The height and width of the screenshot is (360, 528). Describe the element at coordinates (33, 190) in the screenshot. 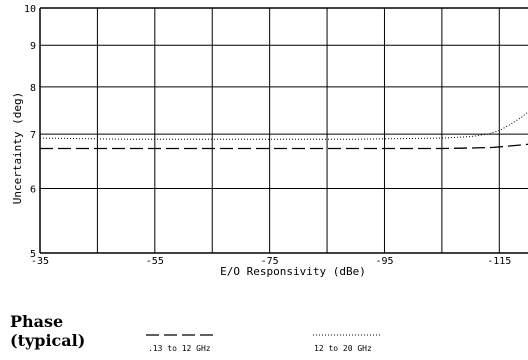

I see `y-tick-label: 6` at that location.